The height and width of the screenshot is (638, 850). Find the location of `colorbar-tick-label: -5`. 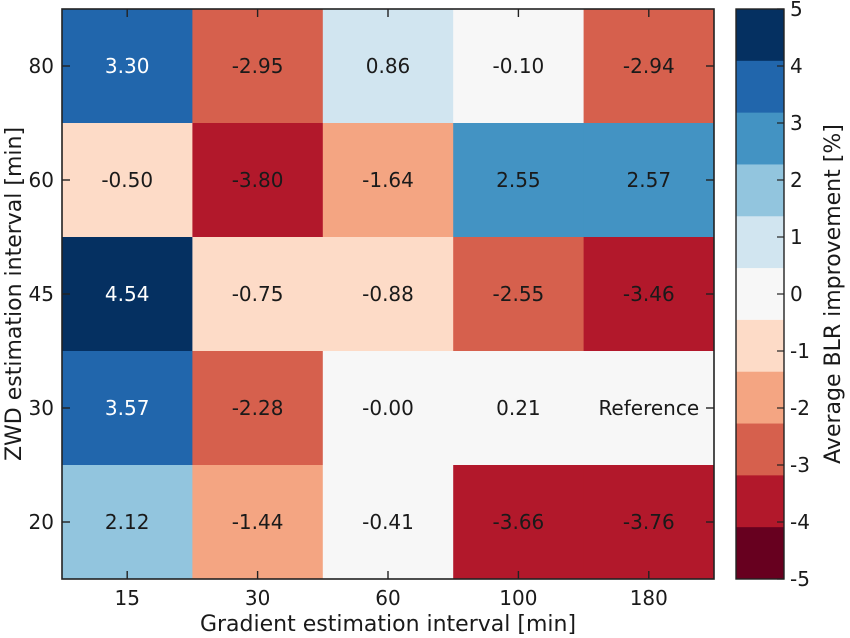

colorbar-tick-label: -5 is located at coordinates (800, 579).